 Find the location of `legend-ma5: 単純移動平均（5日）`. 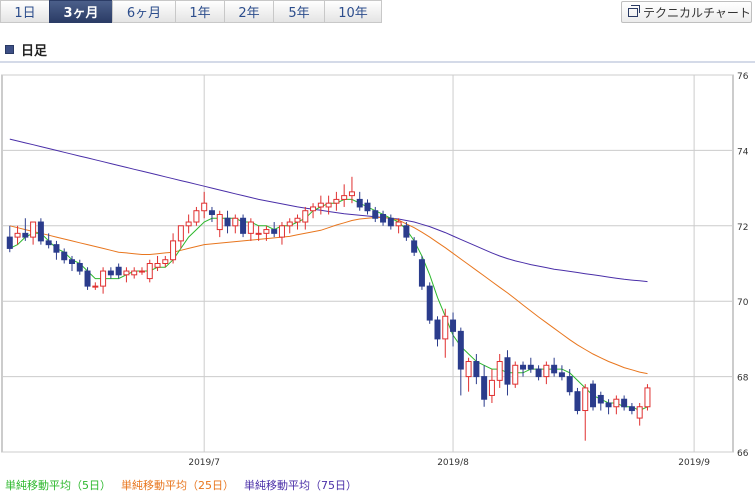

legend-ma5: 単純移動平均（5日） is located at coordinates (58, 485).